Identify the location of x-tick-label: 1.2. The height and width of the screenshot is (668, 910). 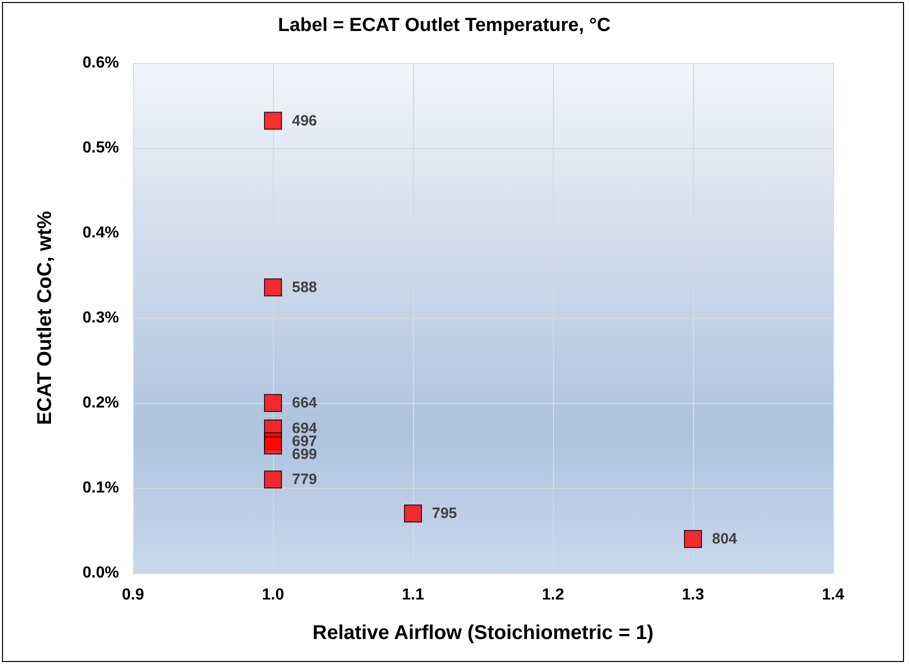
(553, 595).